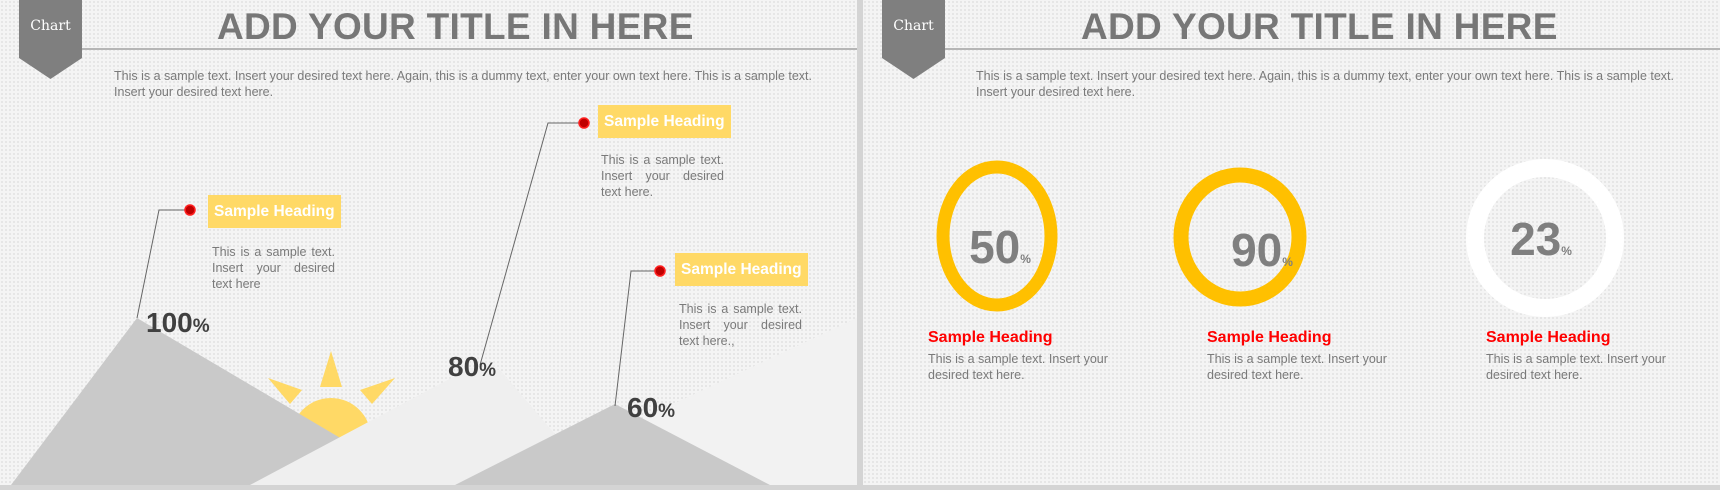  Describe the element at coordinates (1262, 250) in the screenshot. I see `ring-value-90: 90%` at that location.